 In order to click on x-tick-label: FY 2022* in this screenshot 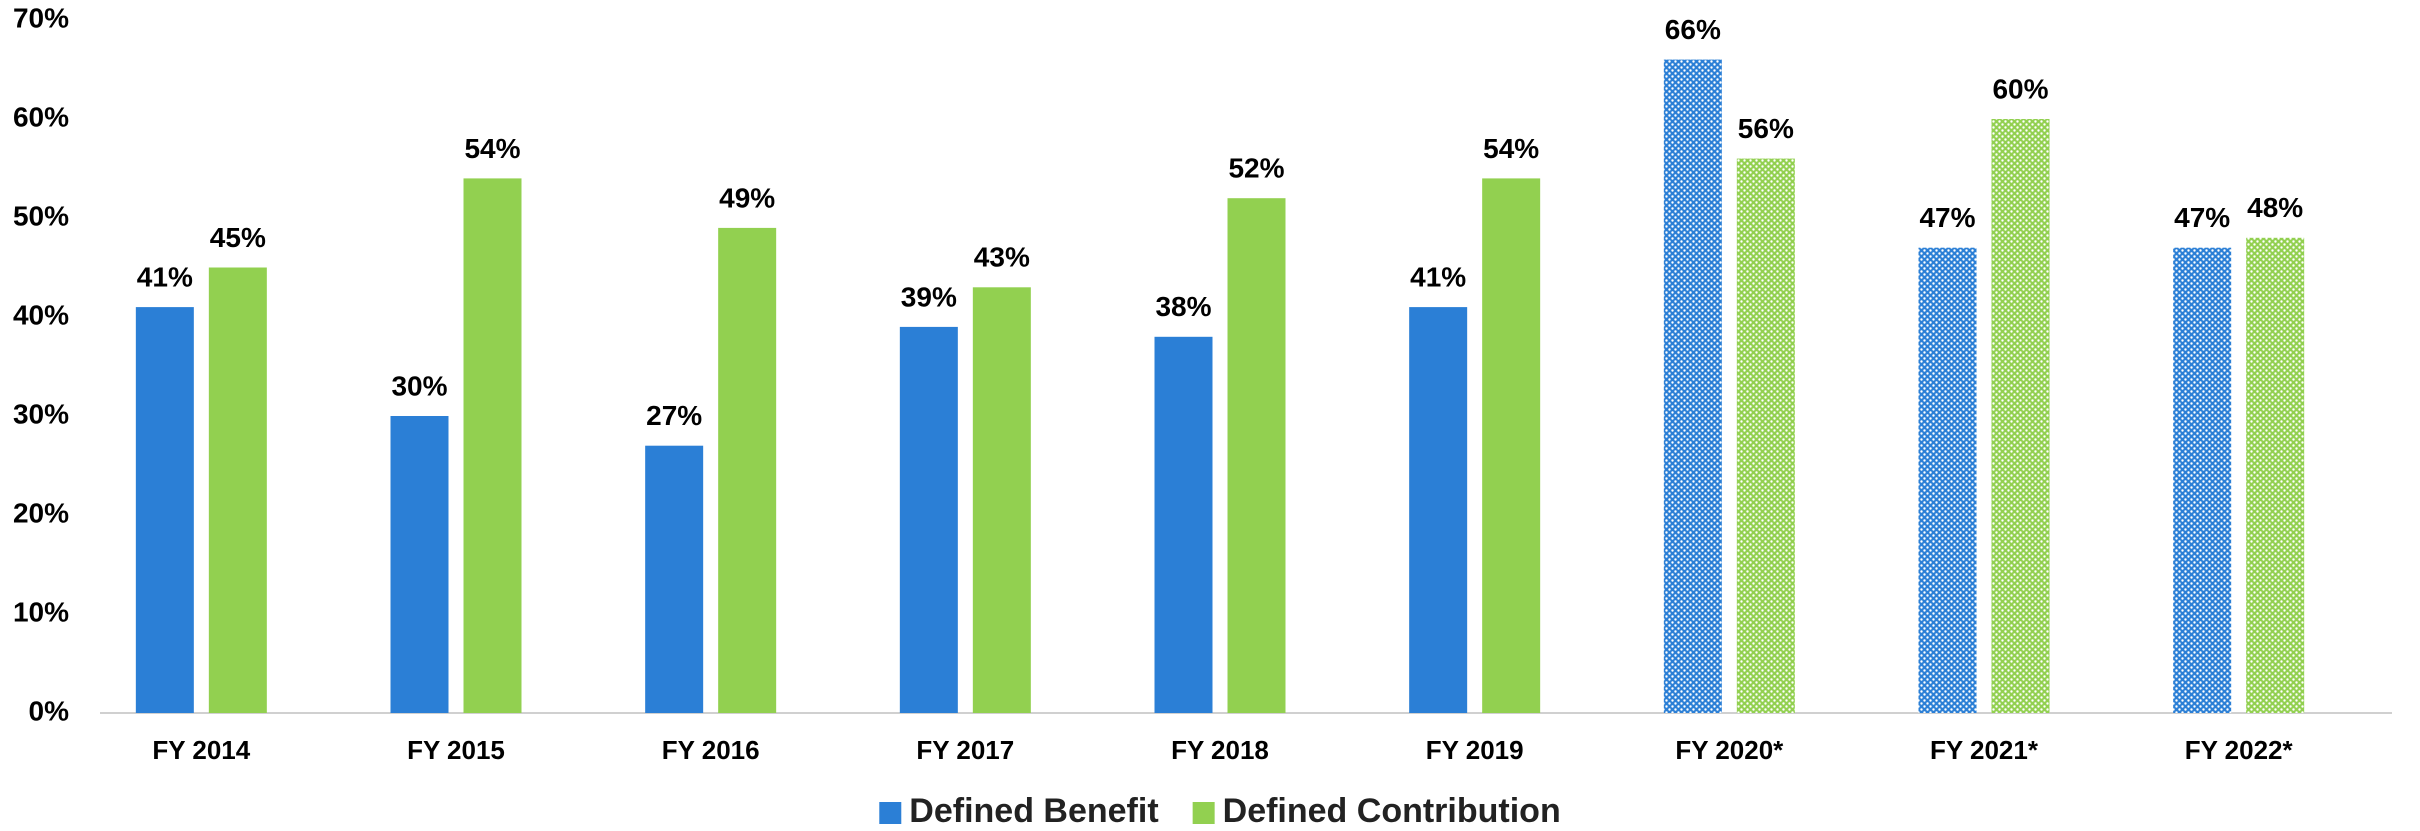, I will do `click(2239, 750)`.